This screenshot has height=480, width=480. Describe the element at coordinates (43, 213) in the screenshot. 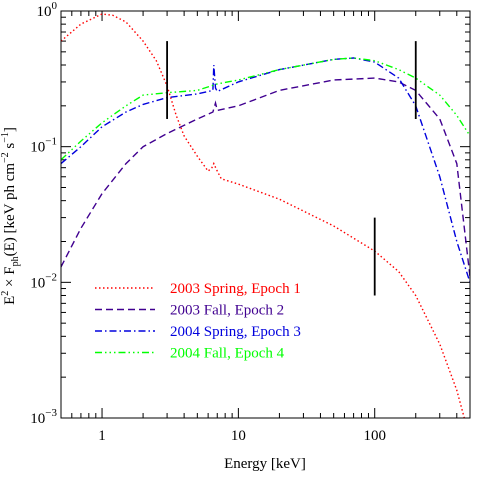

I see `y-tick-labels: 10⁻³ 10⁻² 10⁻¹ 10⁰` at that location.